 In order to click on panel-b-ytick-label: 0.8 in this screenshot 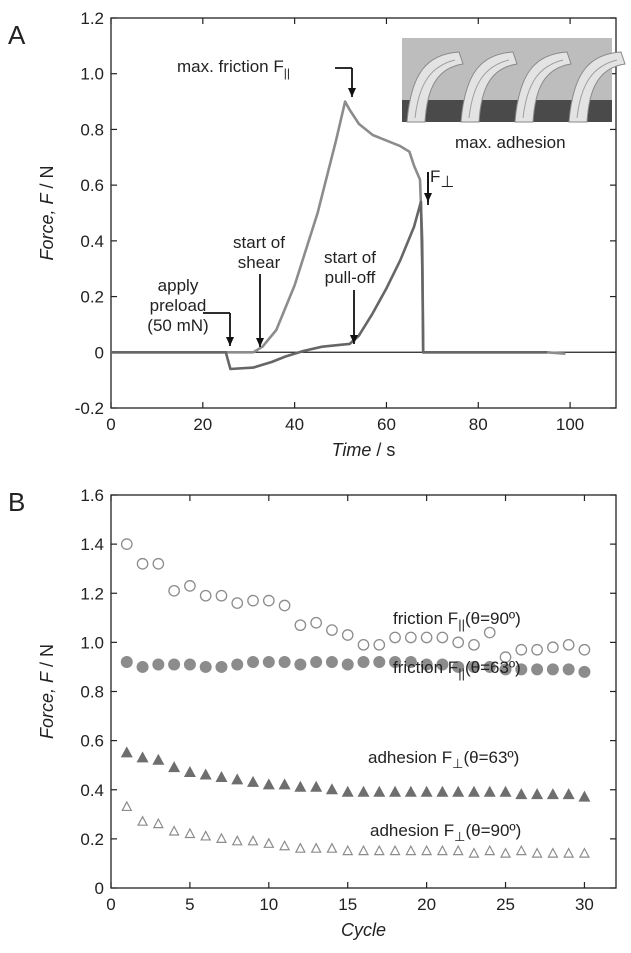, I will do `click(92, 692)`.